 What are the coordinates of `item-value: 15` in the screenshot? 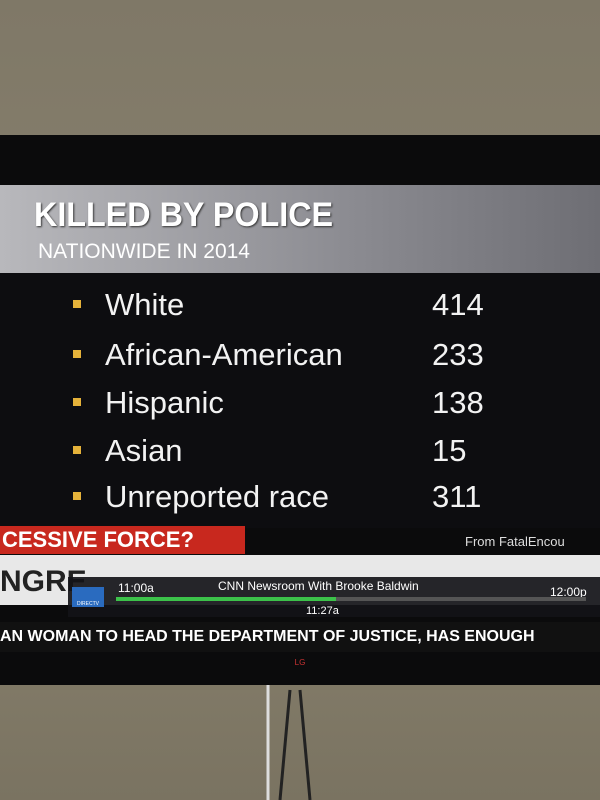 It's located at (449, 450).